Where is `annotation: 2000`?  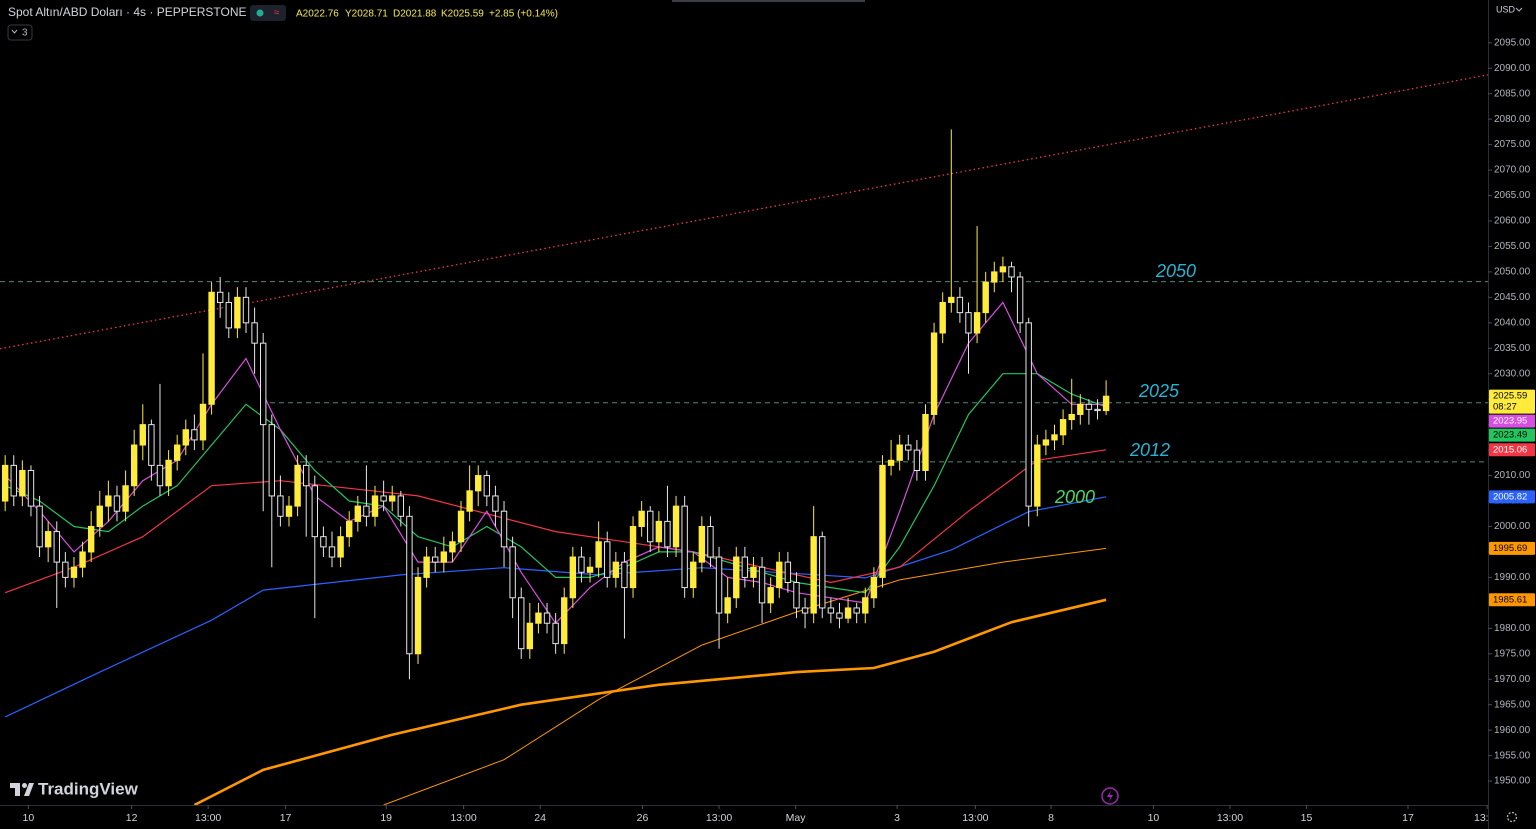 annotation: 2000 is located at coordinates (1074, 497).